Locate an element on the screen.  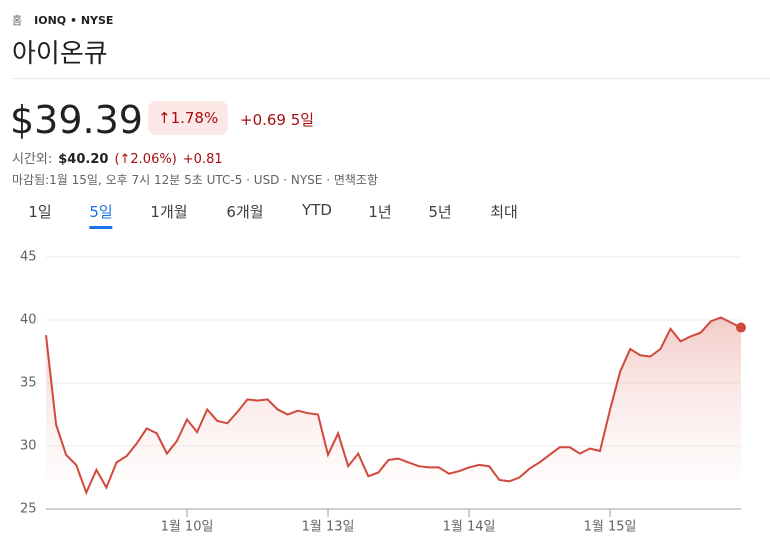
range-tab: 1개월 is located at coordinates (169, 212).